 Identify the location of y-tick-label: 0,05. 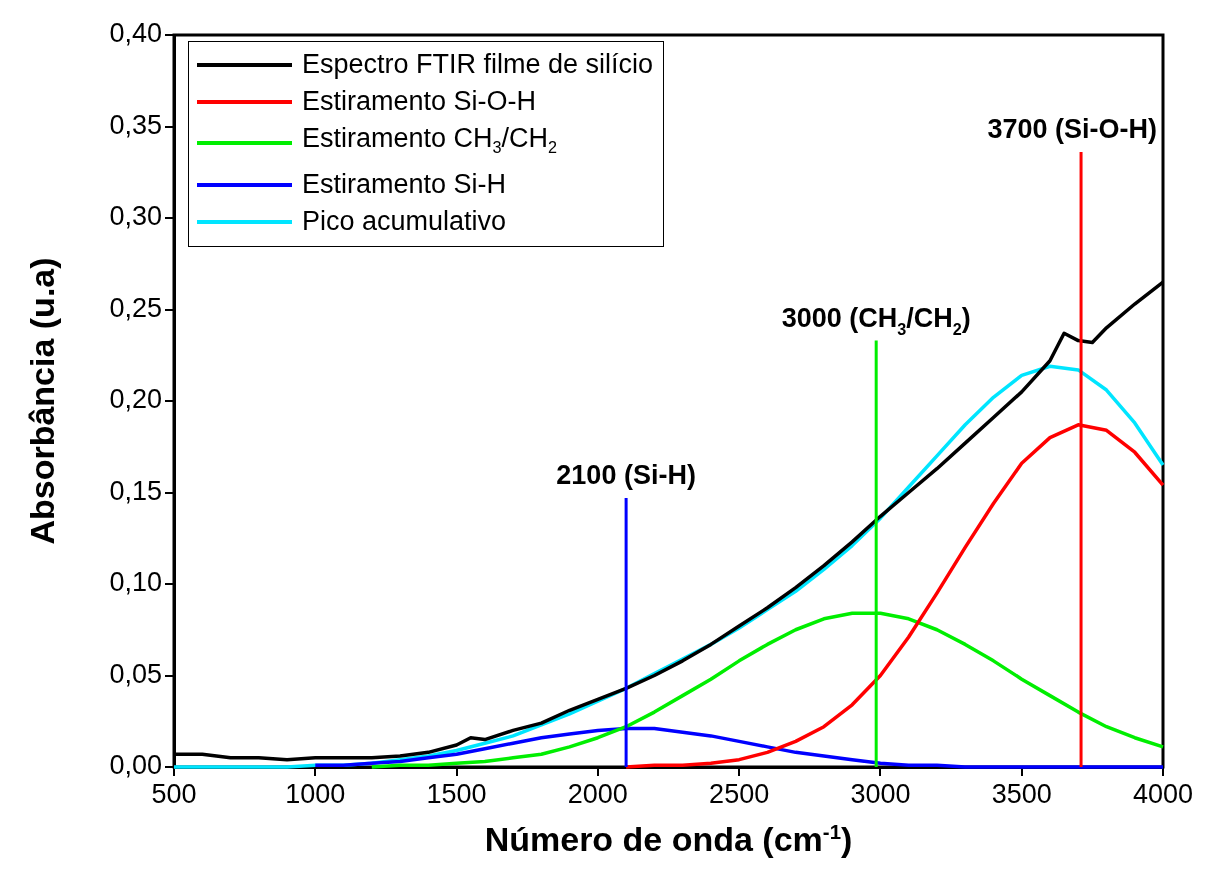
(135, 673).